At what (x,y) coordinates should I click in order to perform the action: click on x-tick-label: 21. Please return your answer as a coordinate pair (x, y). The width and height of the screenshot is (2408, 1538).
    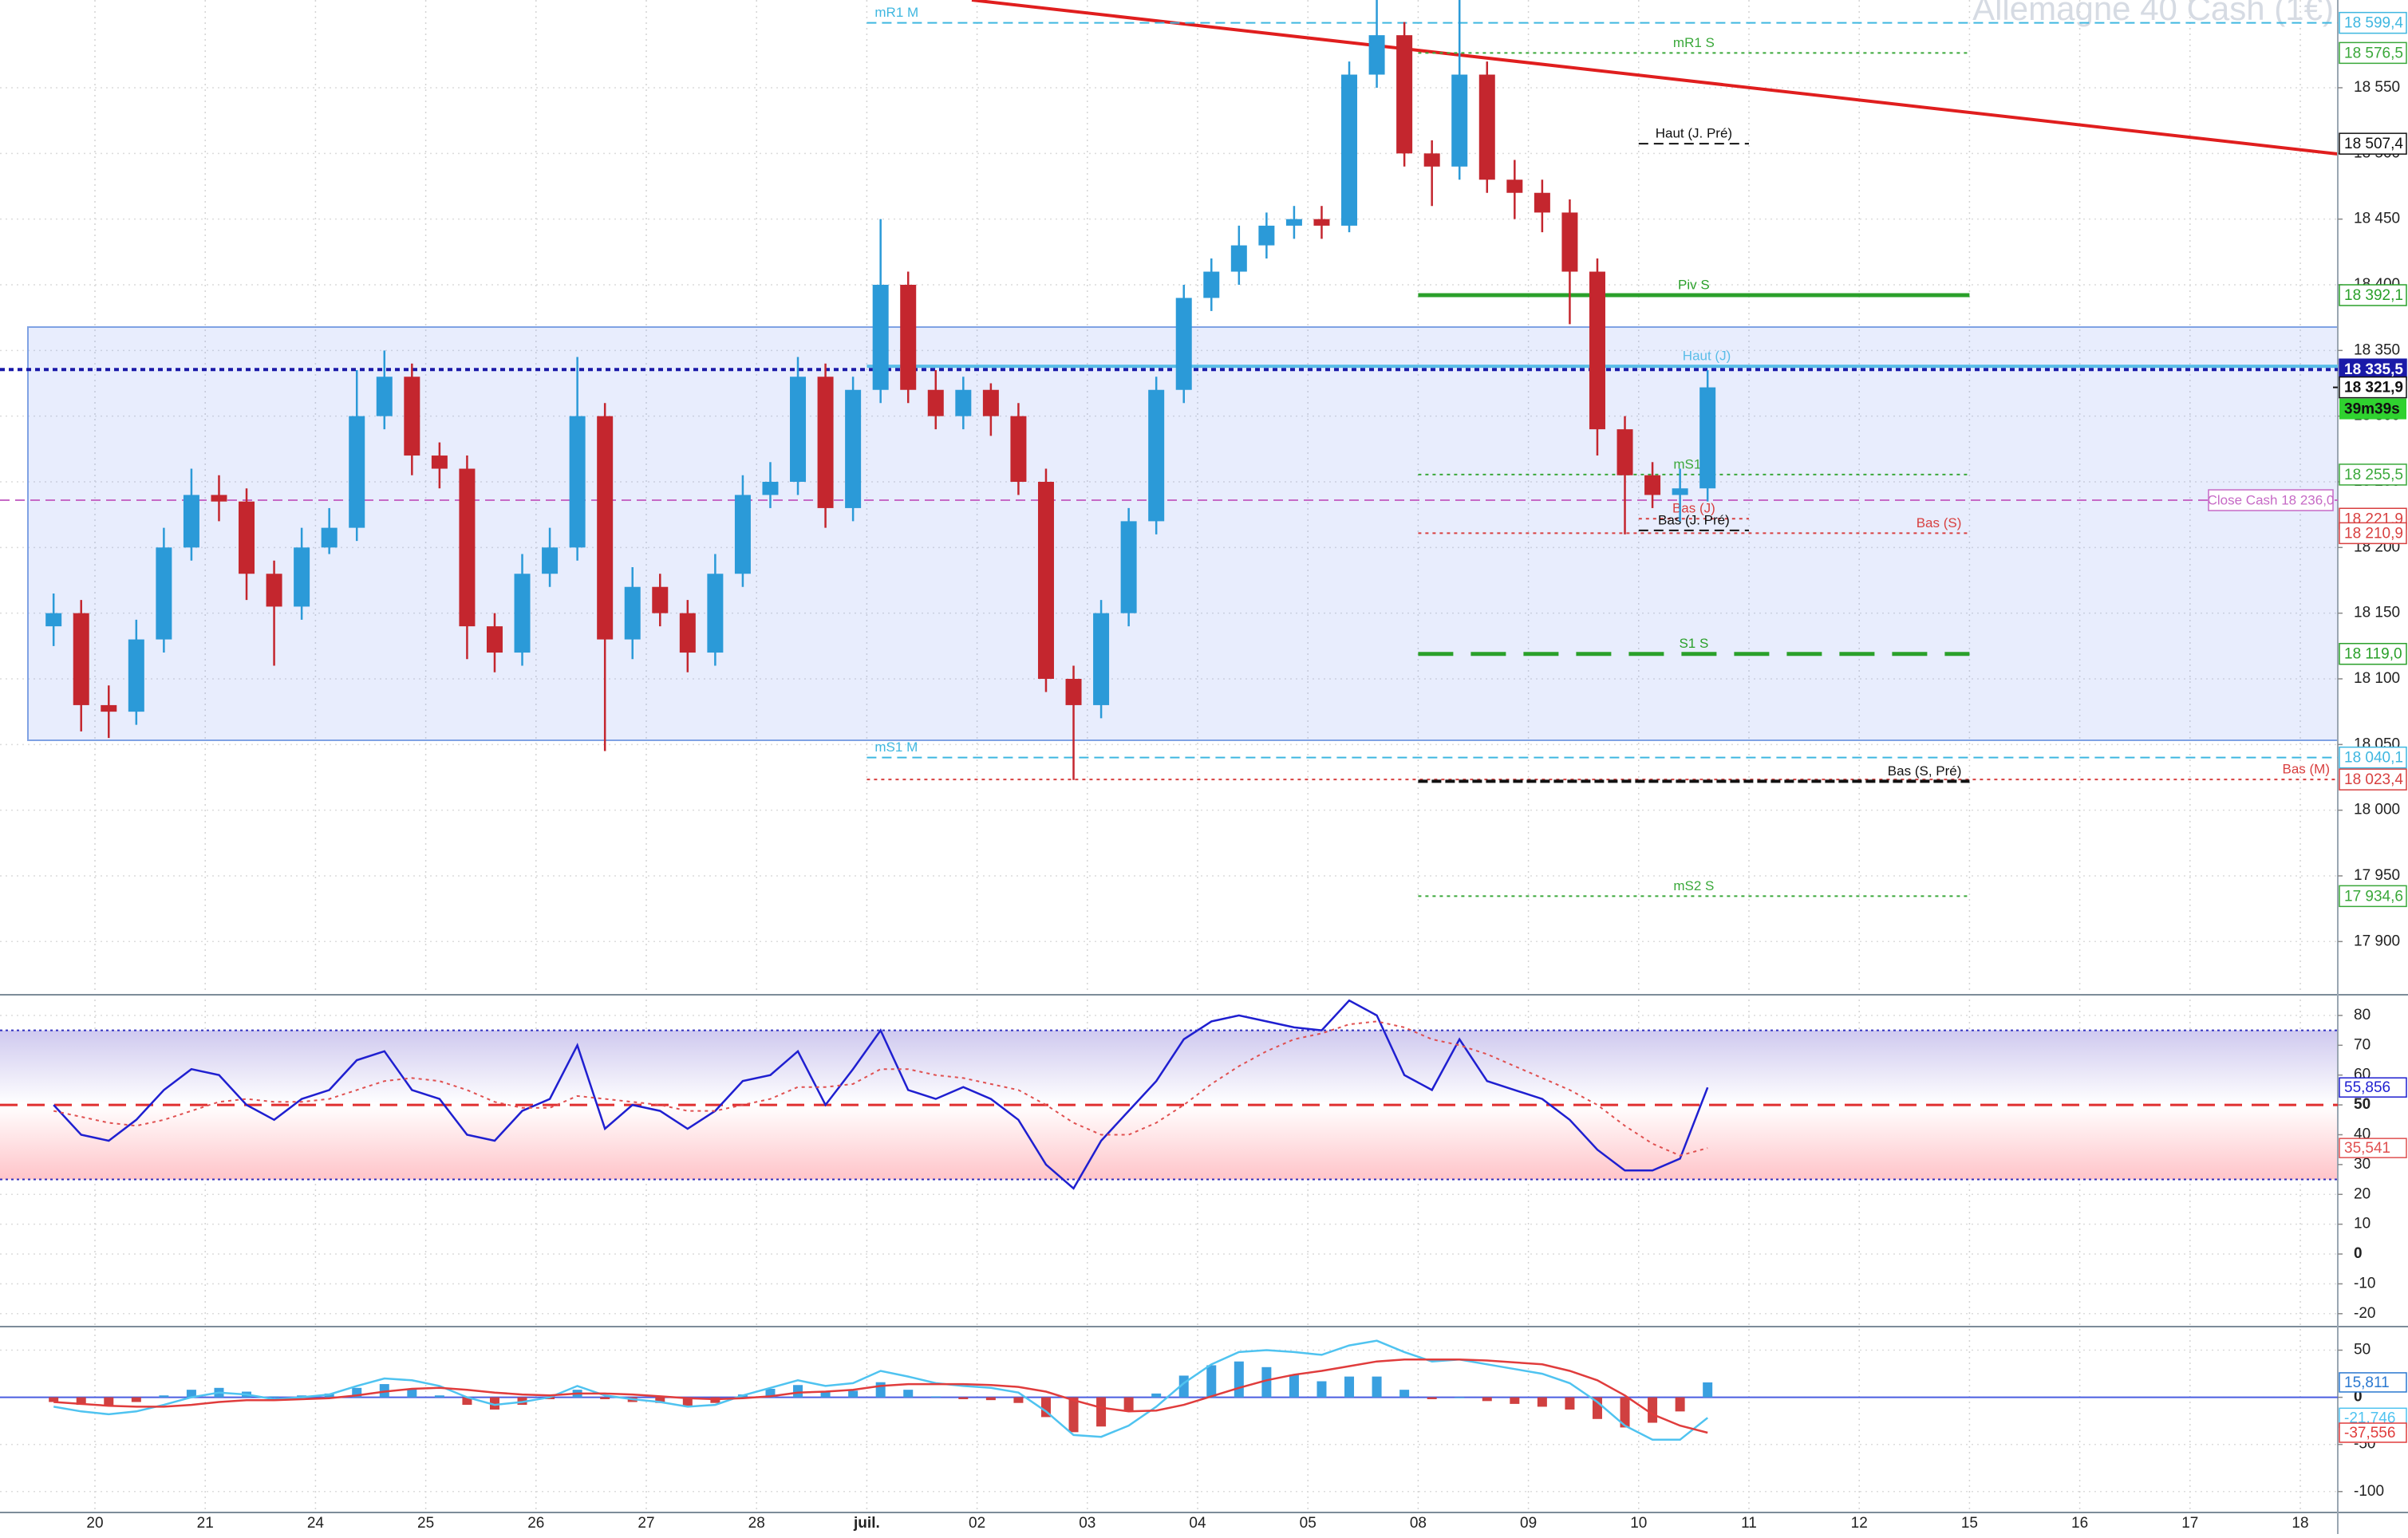
    Looking at the image, I should click on (205, 1523).